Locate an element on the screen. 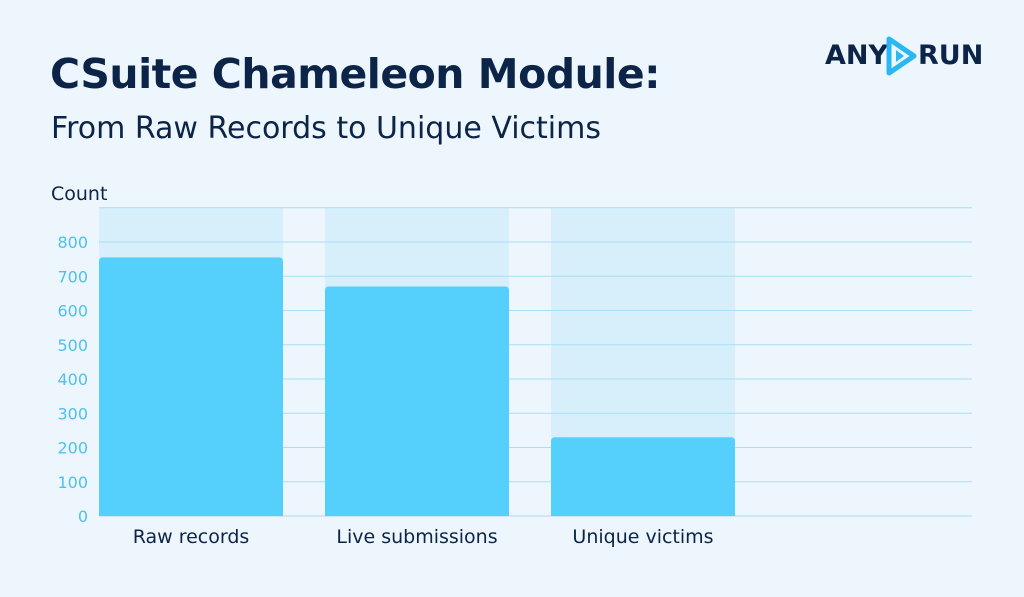 The image size is (1024, 597). x-category-label: Live submissions is located at coordinates (416, 537).